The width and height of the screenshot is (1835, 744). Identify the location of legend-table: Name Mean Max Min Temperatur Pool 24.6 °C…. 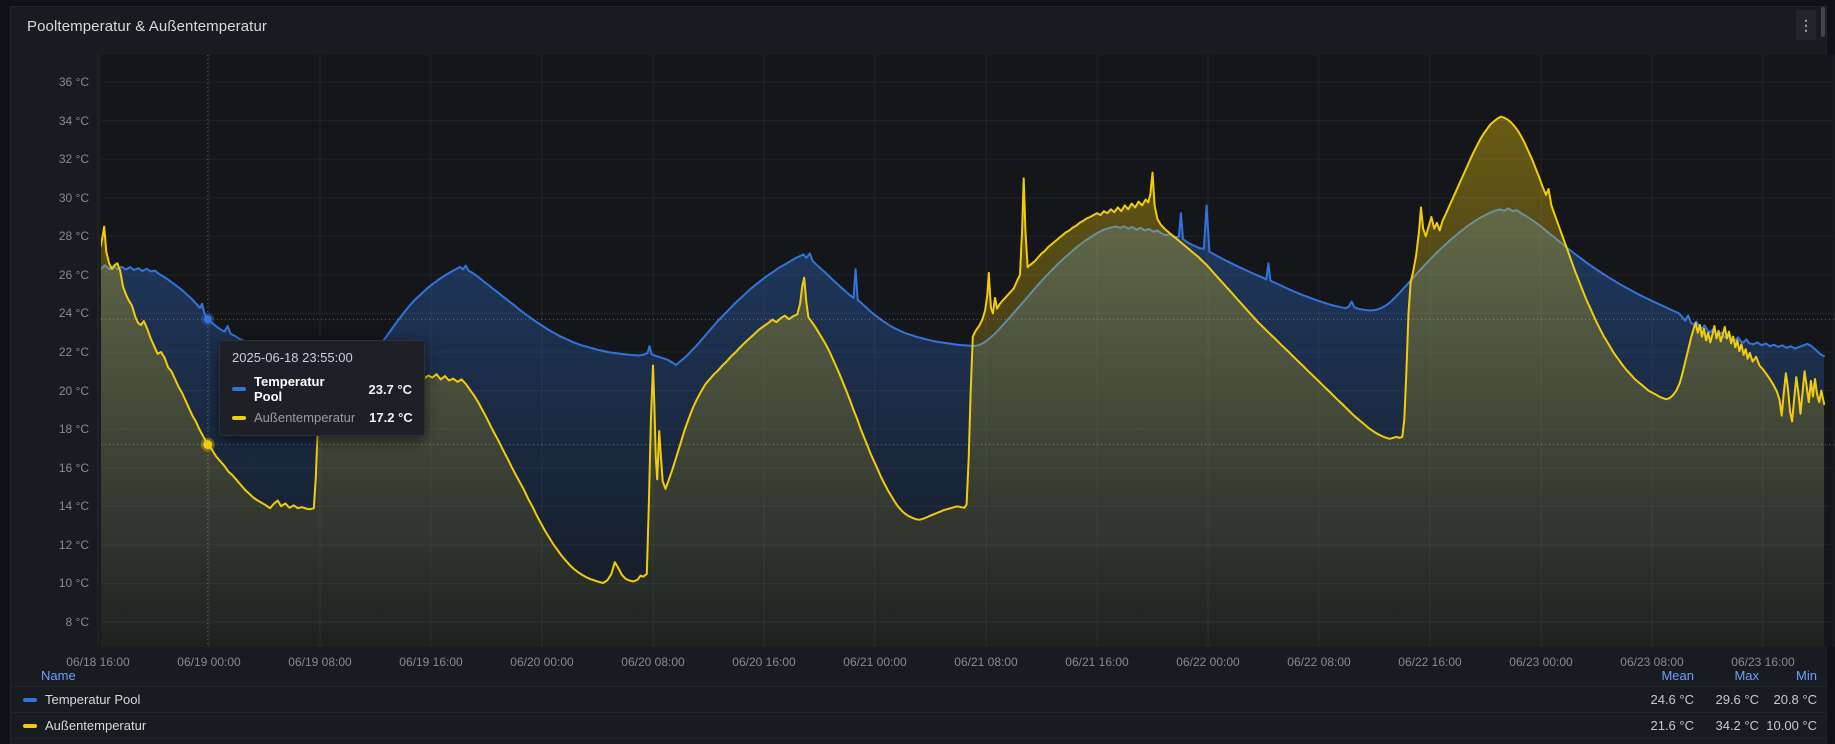
(918, 702).